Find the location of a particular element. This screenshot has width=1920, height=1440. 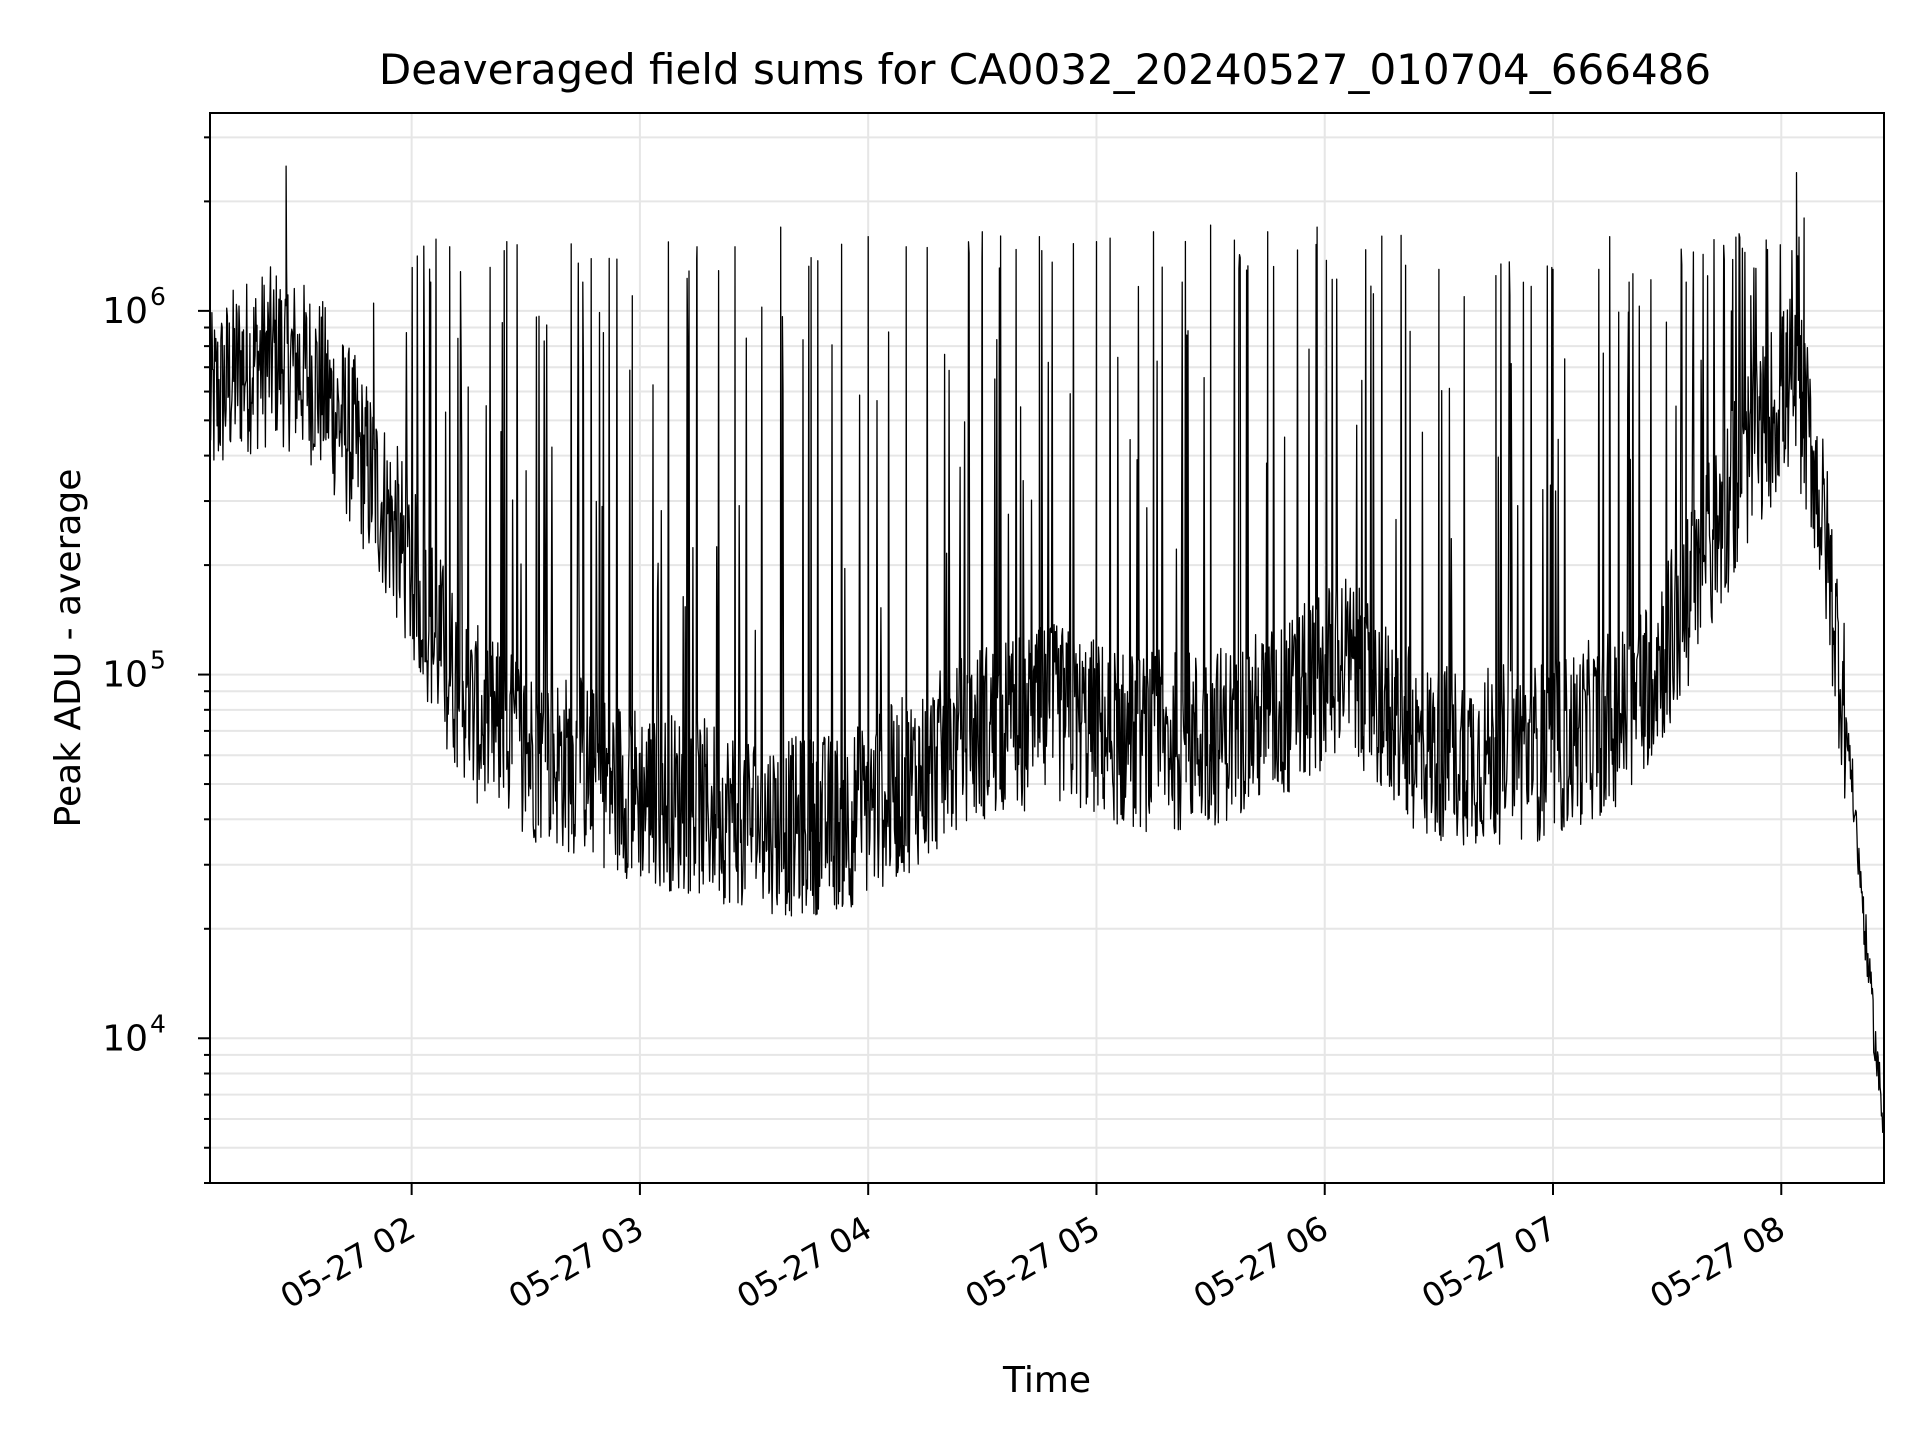

y-tick-label-exponent: 6 is located at coordinates (158, 296).